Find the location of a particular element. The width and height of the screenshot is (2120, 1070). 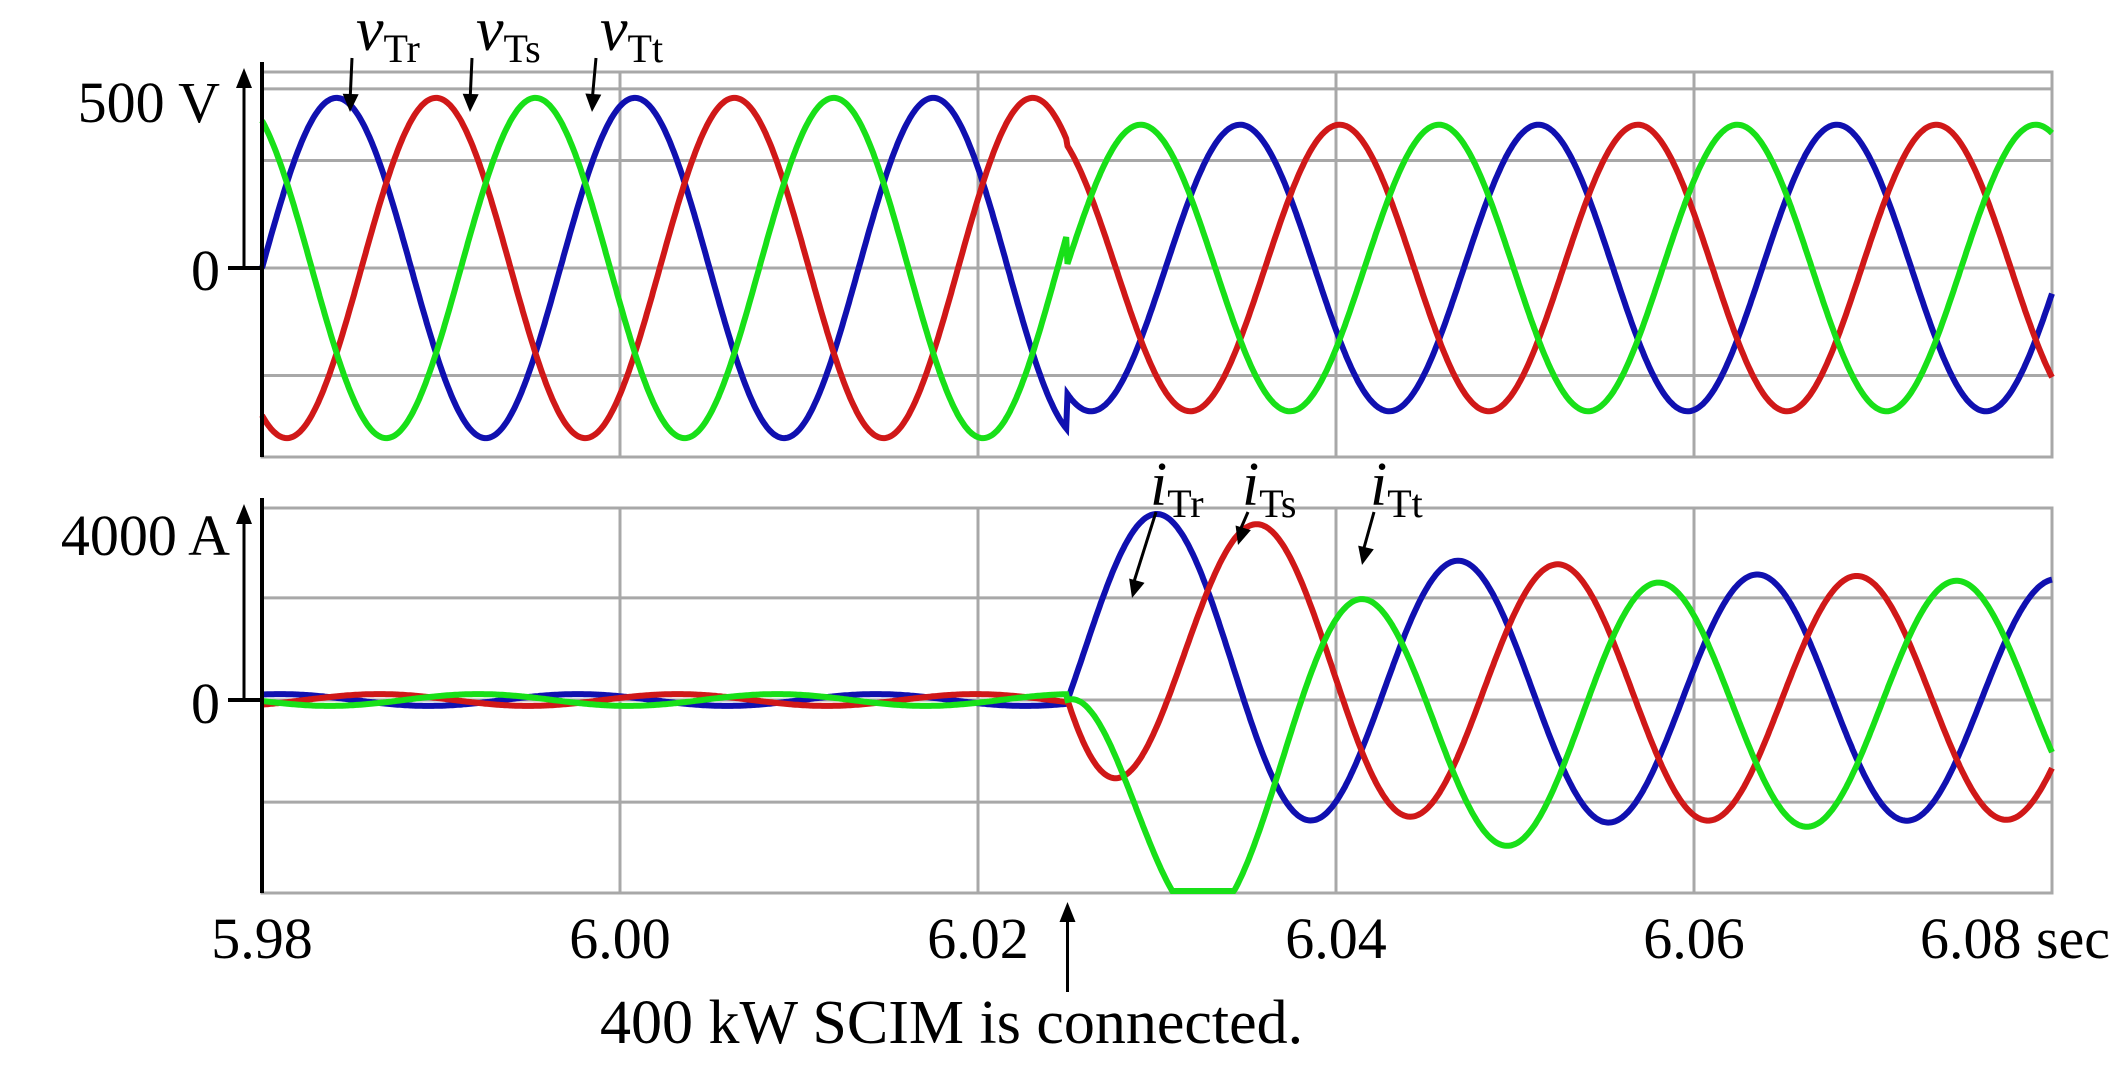

current-series-labels: iTr iTs iTt is located at coordinates (1276, 524).